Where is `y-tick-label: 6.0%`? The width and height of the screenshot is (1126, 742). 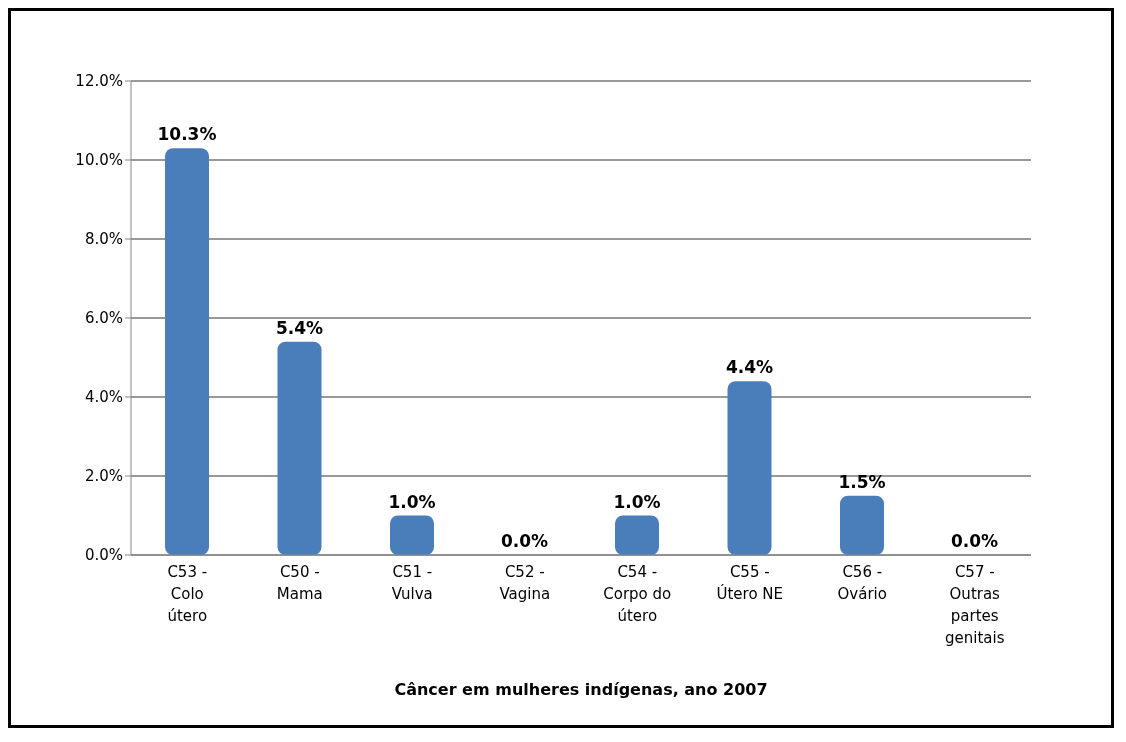
y-tick-label: 6.0% is located at coordinates (103, 318).